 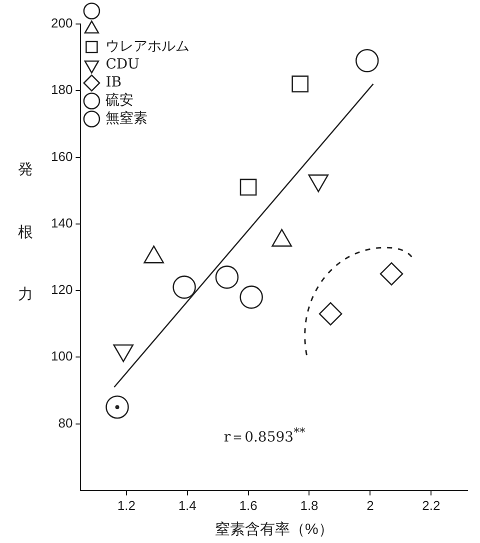 I want to click on y-tick-label: 80, so click(x=65, y=422).